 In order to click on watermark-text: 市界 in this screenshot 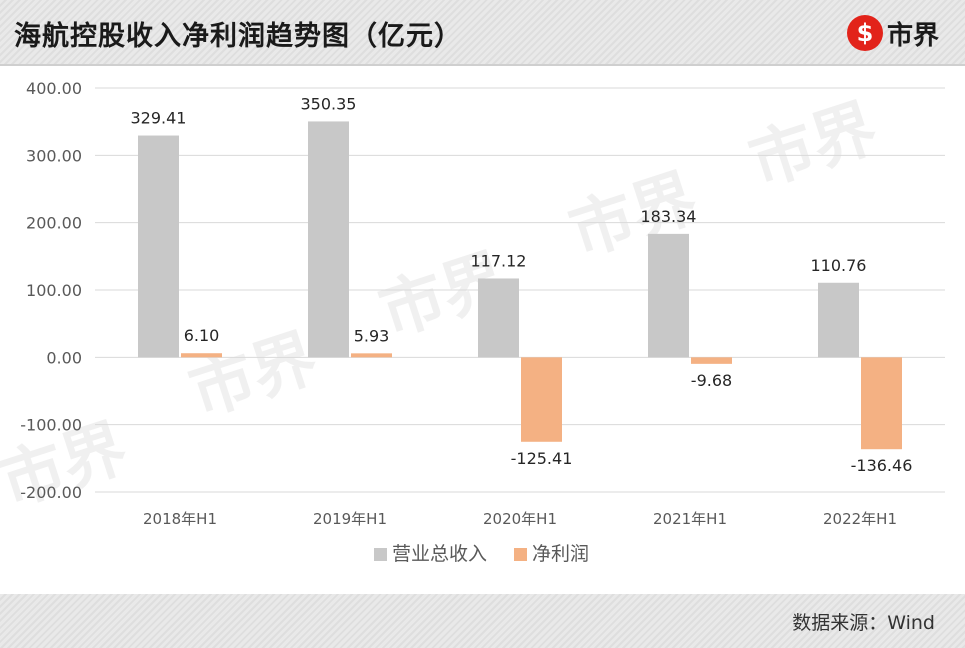, I will do `click(813, 146)`.